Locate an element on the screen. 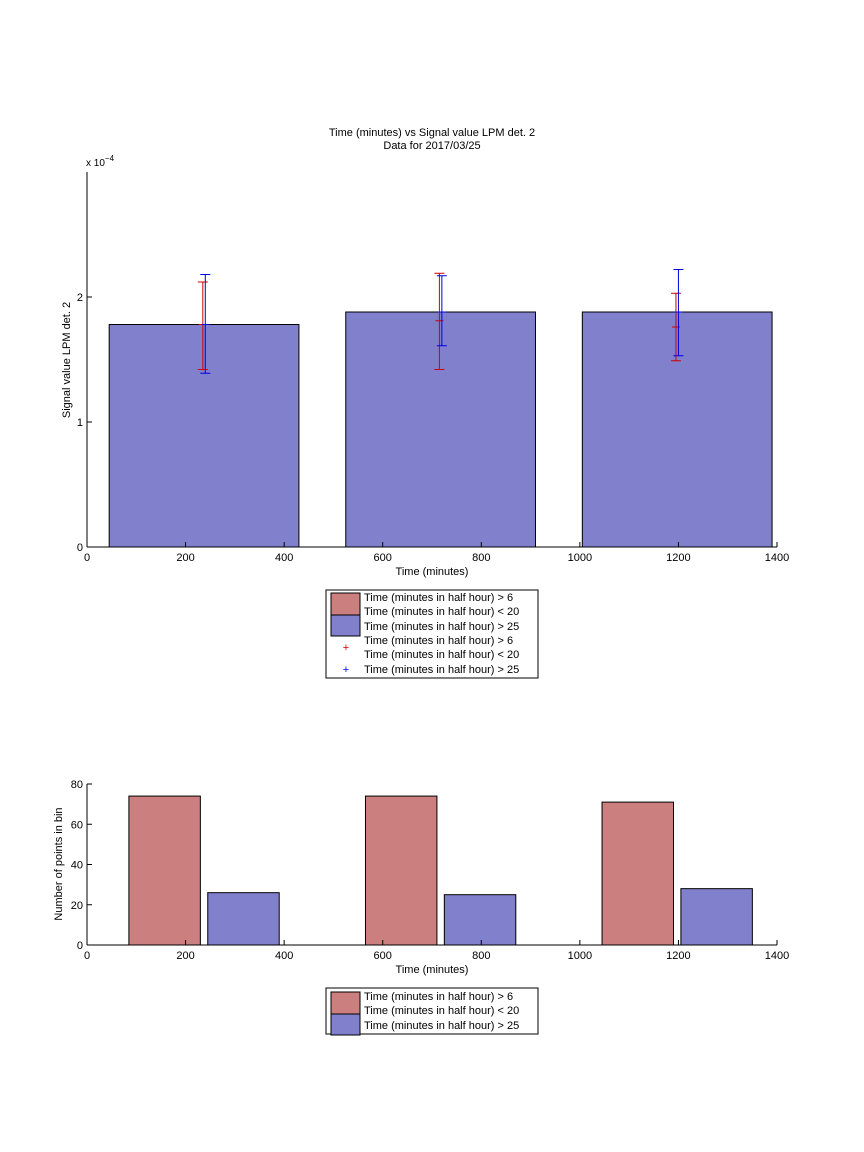 This screenshot has height=1152, width=864. y-tick-label: 2 is located at coordinates (80, 298).